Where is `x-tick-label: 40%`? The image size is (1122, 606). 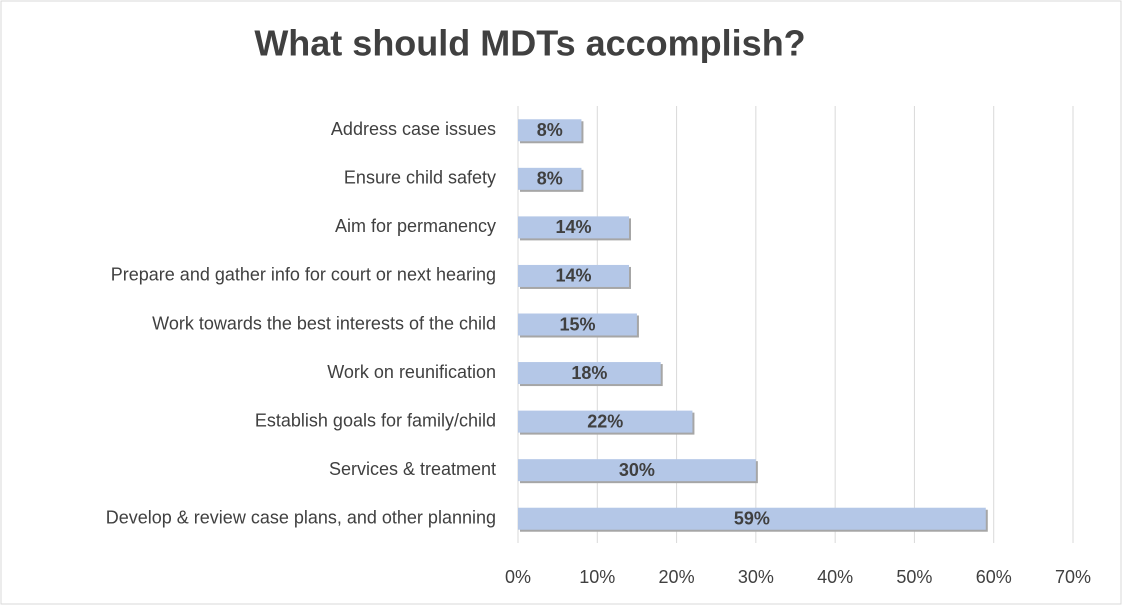
x-tick-label: 40% is located at coordinates (835, 577).